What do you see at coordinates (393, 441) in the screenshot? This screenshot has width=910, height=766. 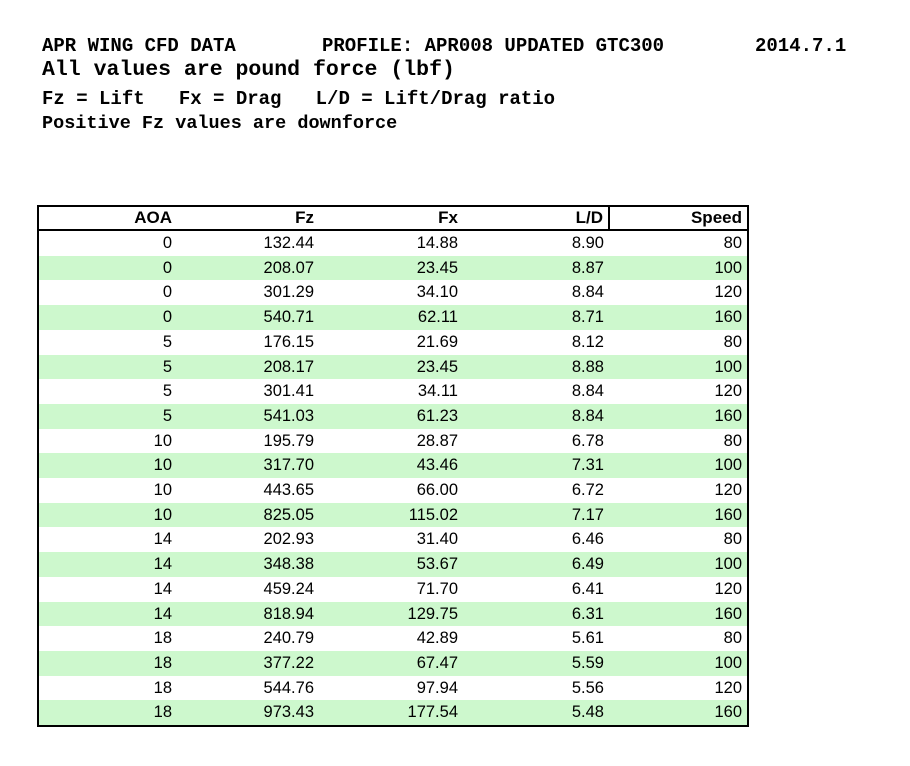 I see `table-row: 10 195.79 28.87 6.78 80` at bounding box center [393, 441].